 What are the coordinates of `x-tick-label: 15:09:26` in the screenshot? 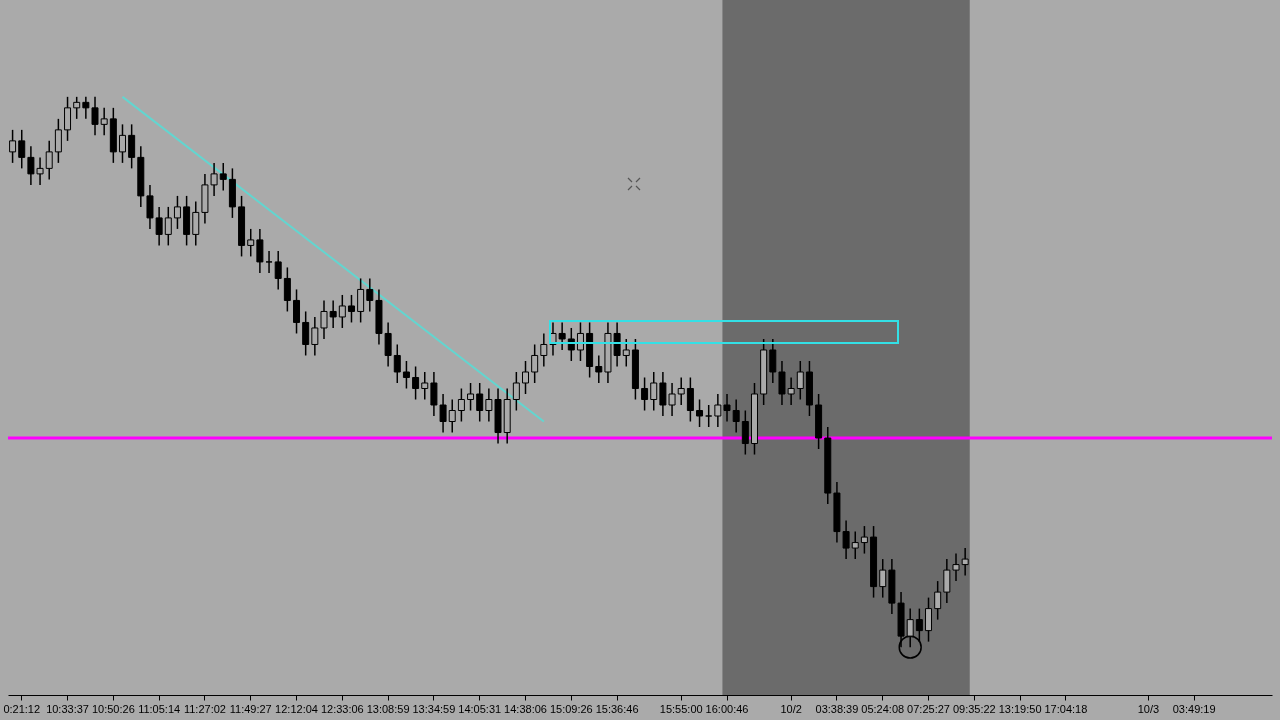 It's located at (571, 708).